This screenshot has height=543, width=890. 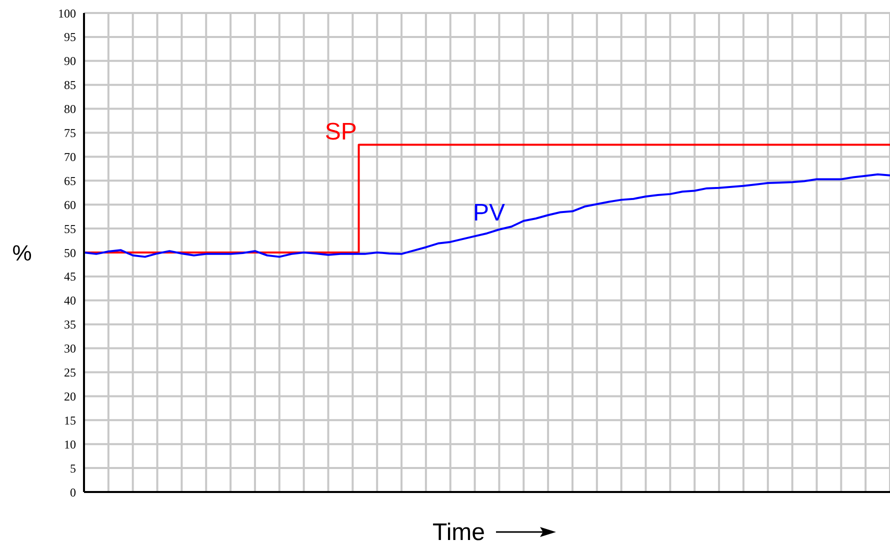 What do you see at coordinates (489, 212) in the screenshot?
I see `series-label: PV` at bounding box center [489, 212].